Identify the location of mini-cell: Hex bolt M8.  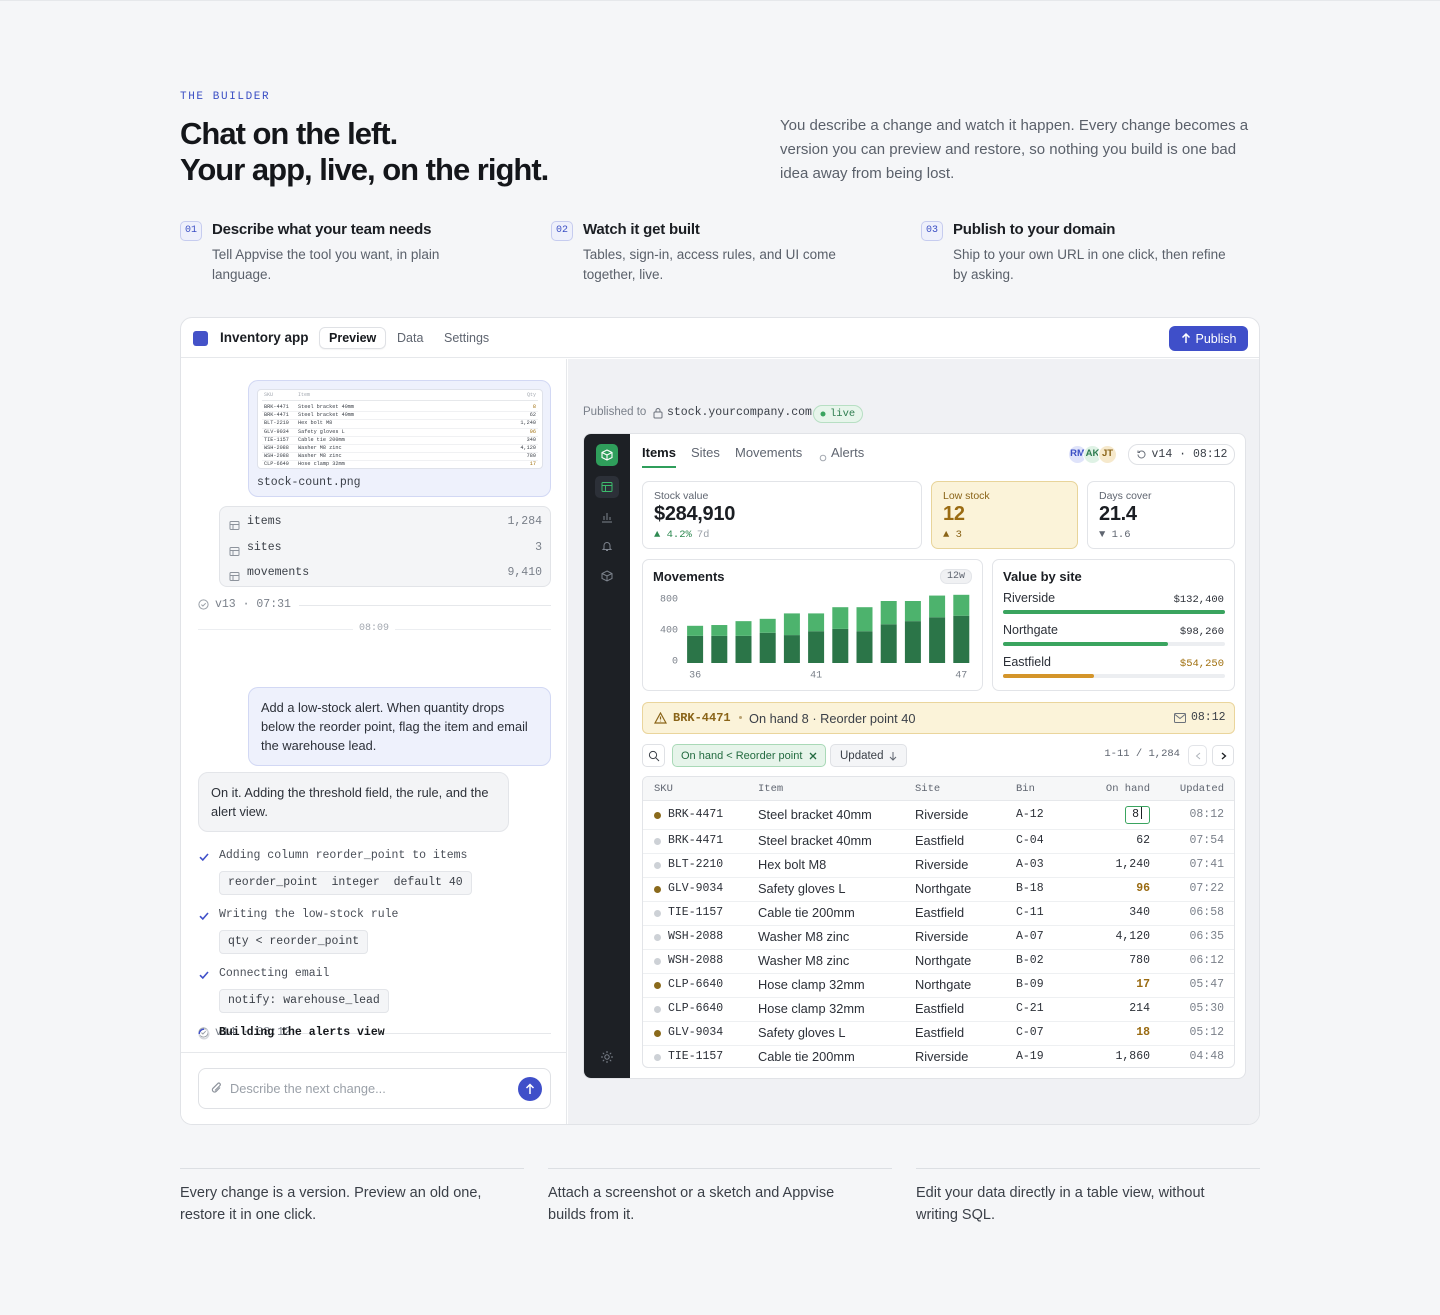
(315, 423).